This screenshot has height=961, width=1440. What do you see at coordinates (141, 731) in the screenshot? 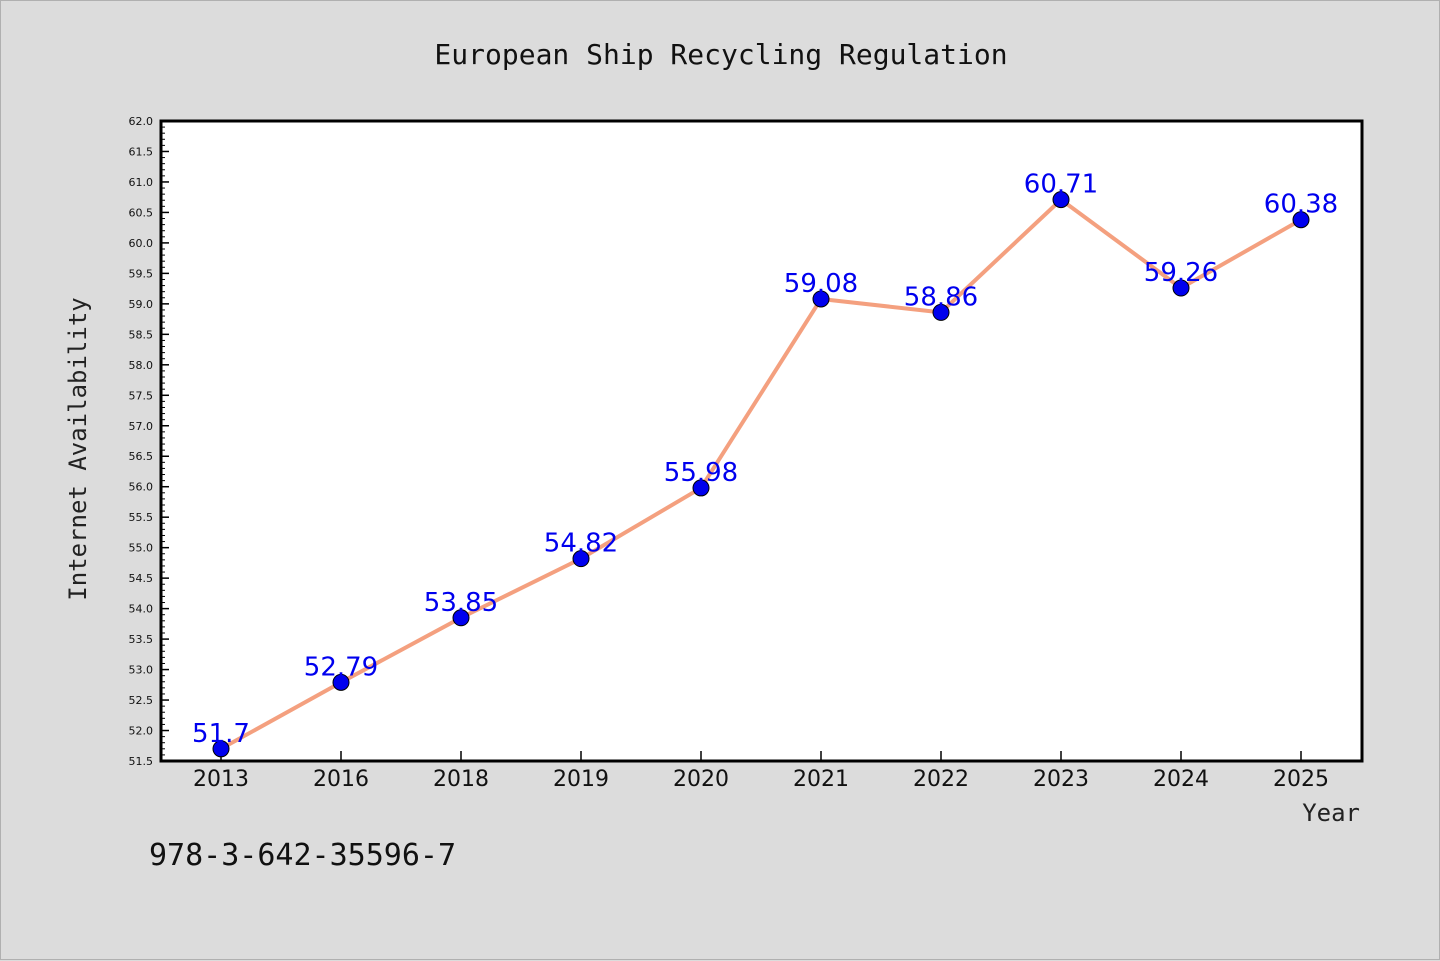
I see `y-tick-label: 52.0` at bounding box center [141, 731].